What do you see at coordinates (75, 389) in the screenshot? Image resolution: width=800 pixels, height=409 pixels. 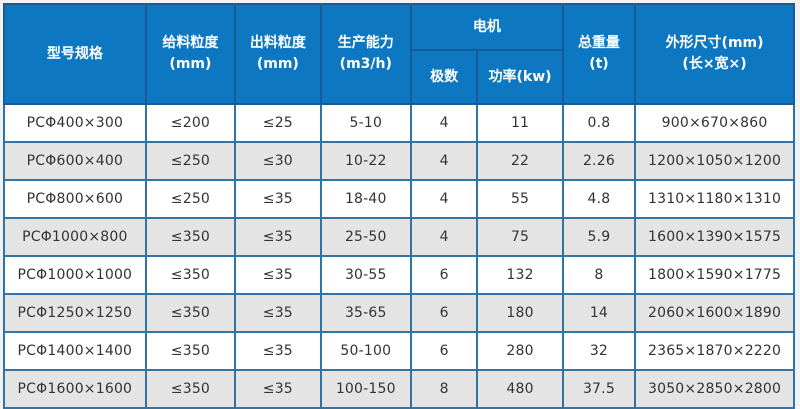 I see `cell-model: PCΦ1600×1600` at bounding box center [75, 389].